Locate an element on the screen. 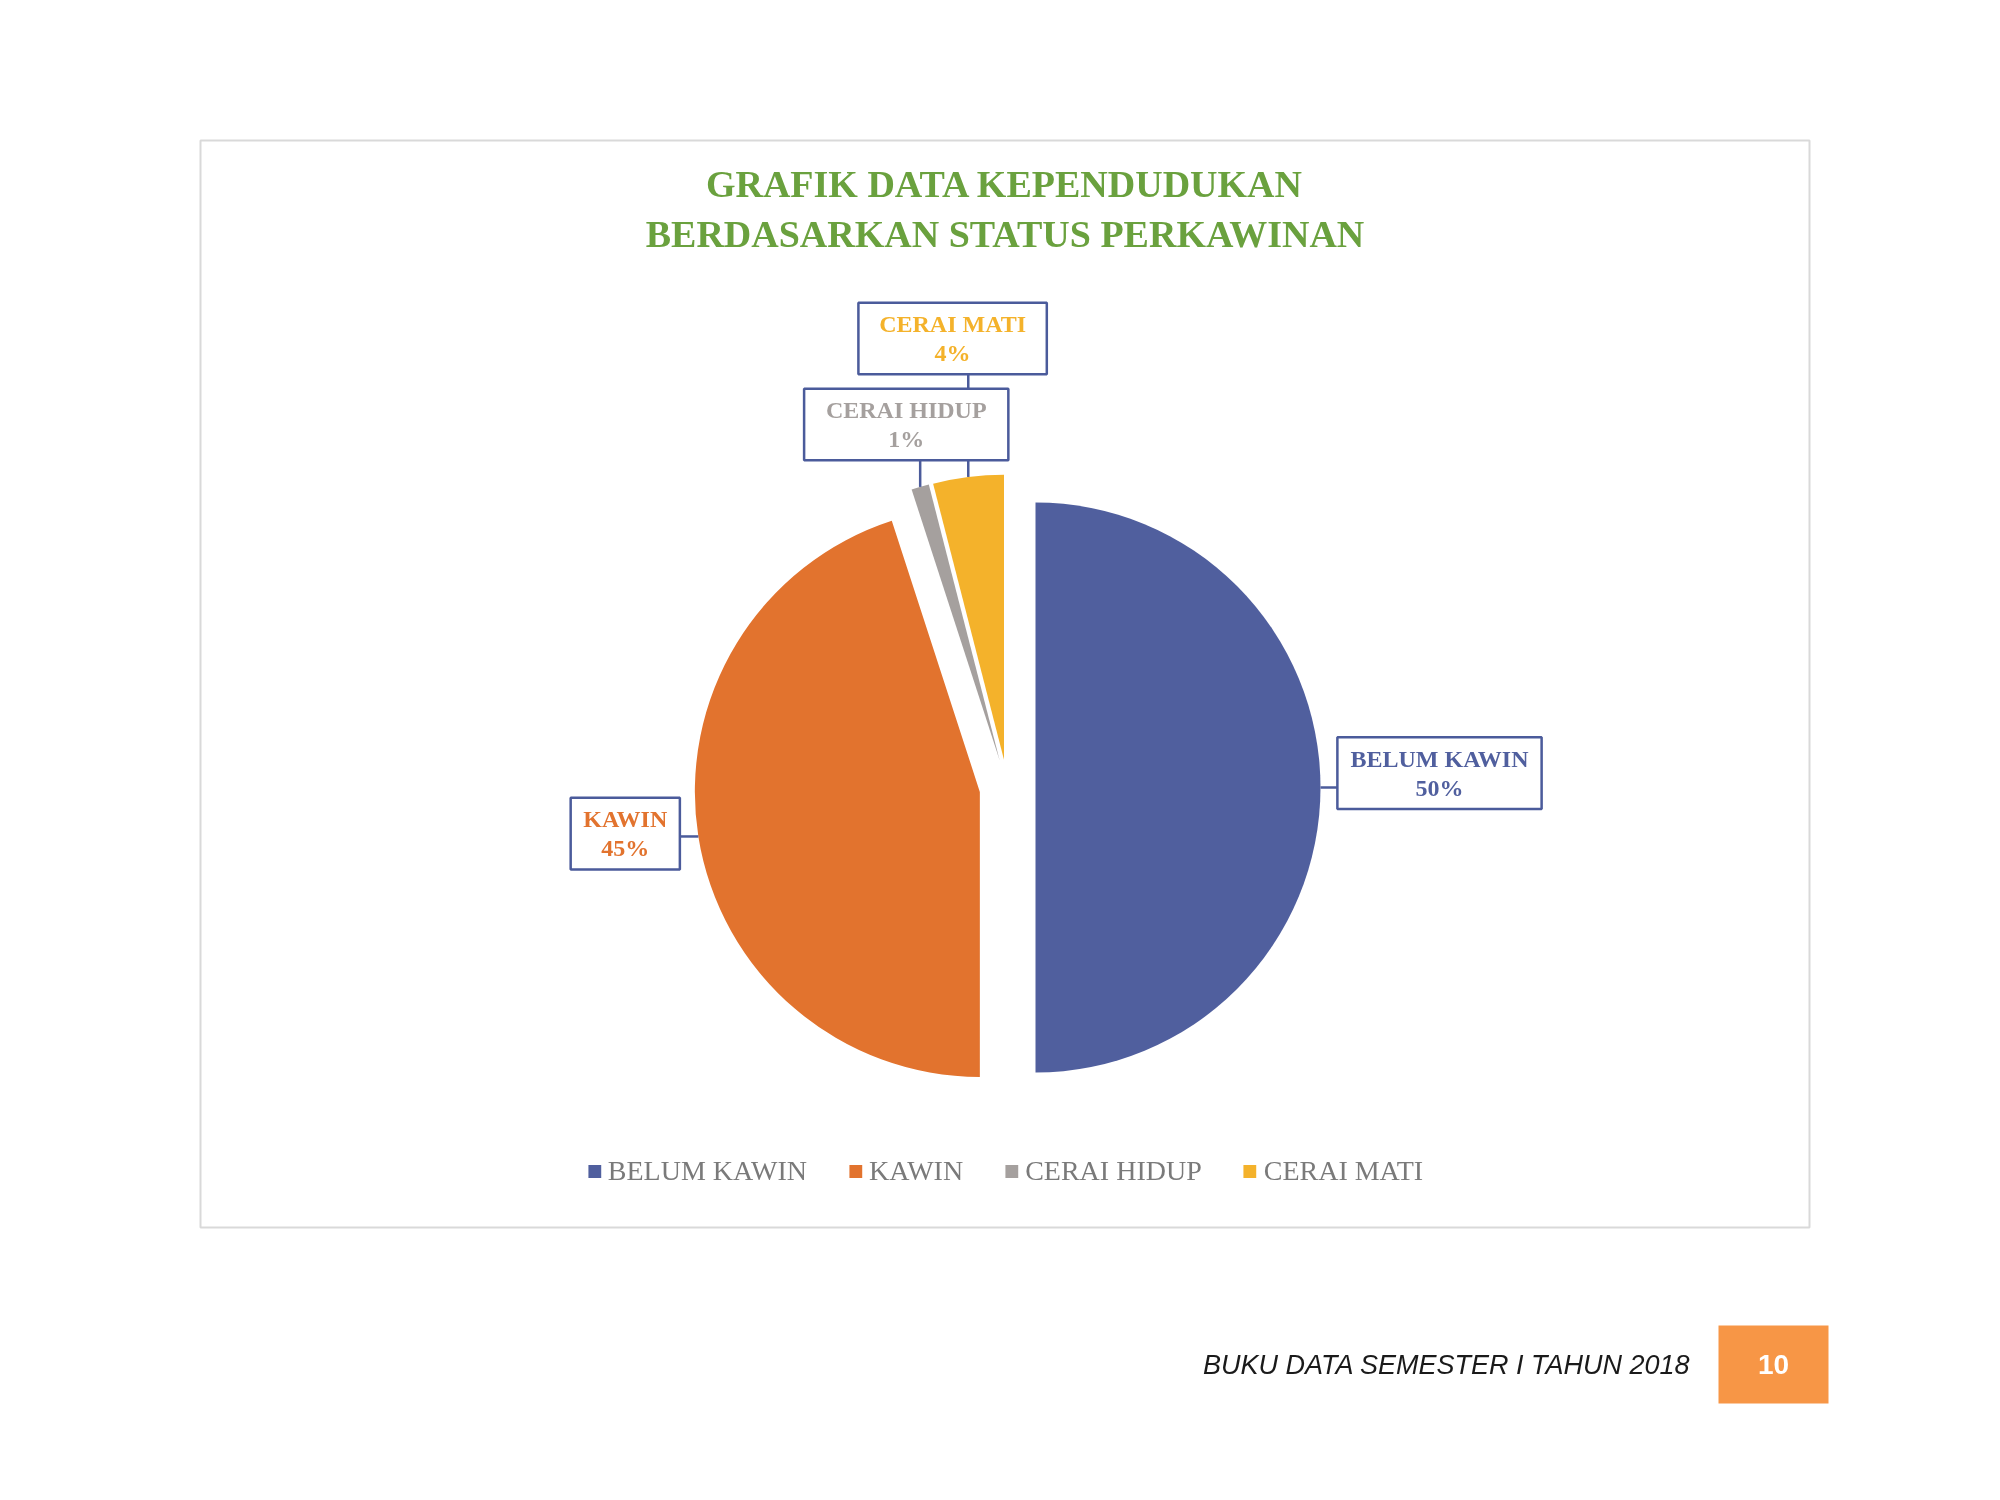 This screenshot has width=2000, height=1500. legend-label: CERAI MATI is located at coordinates (1343, 1171).